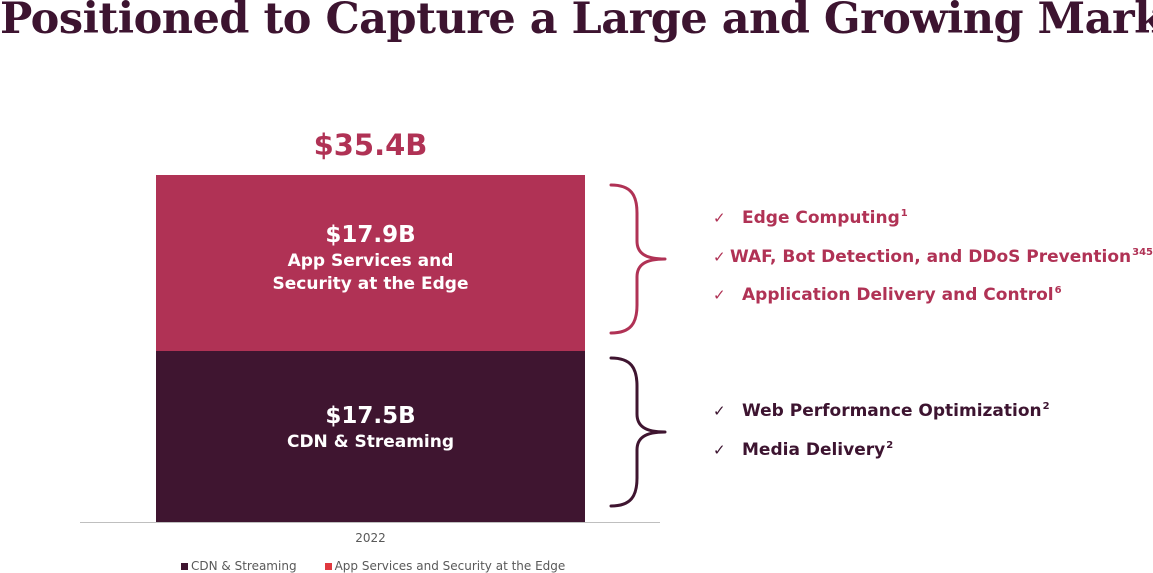  What do you see at coordinates (931, 256) in the screenshot?
I see `bullet-text: WAF, Bot Detection, and DDoS Prevention` at bounding box center [931, 256].